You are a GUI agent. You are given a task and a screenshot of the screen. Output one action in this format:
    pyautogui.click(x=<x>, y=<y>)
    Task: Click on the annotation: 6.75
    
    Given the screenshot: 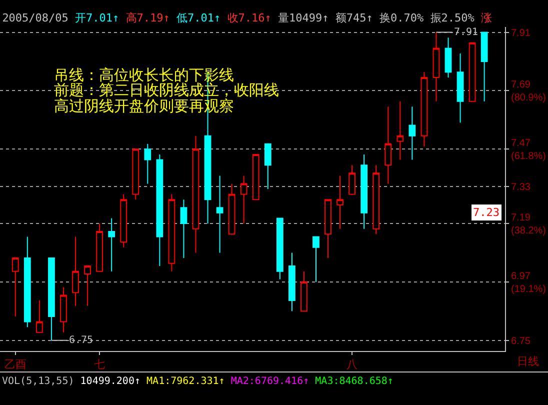 What is the action you would take?
    pyautogui.click(x=81, y=340)
    